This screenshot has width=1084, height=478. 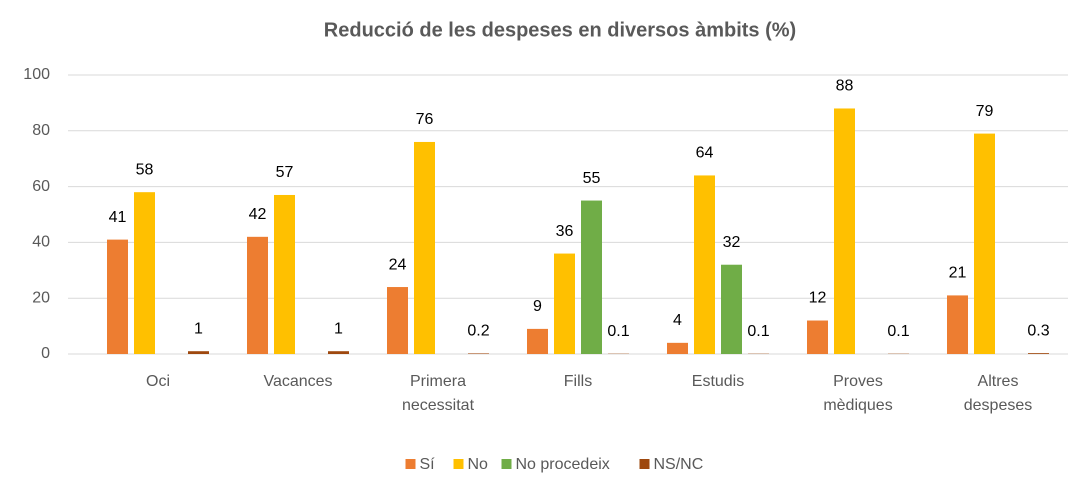 What do you see at coordinates (677, 320) in the screenshot?
I see `data-label: 4` at bounding box center [677, 320].